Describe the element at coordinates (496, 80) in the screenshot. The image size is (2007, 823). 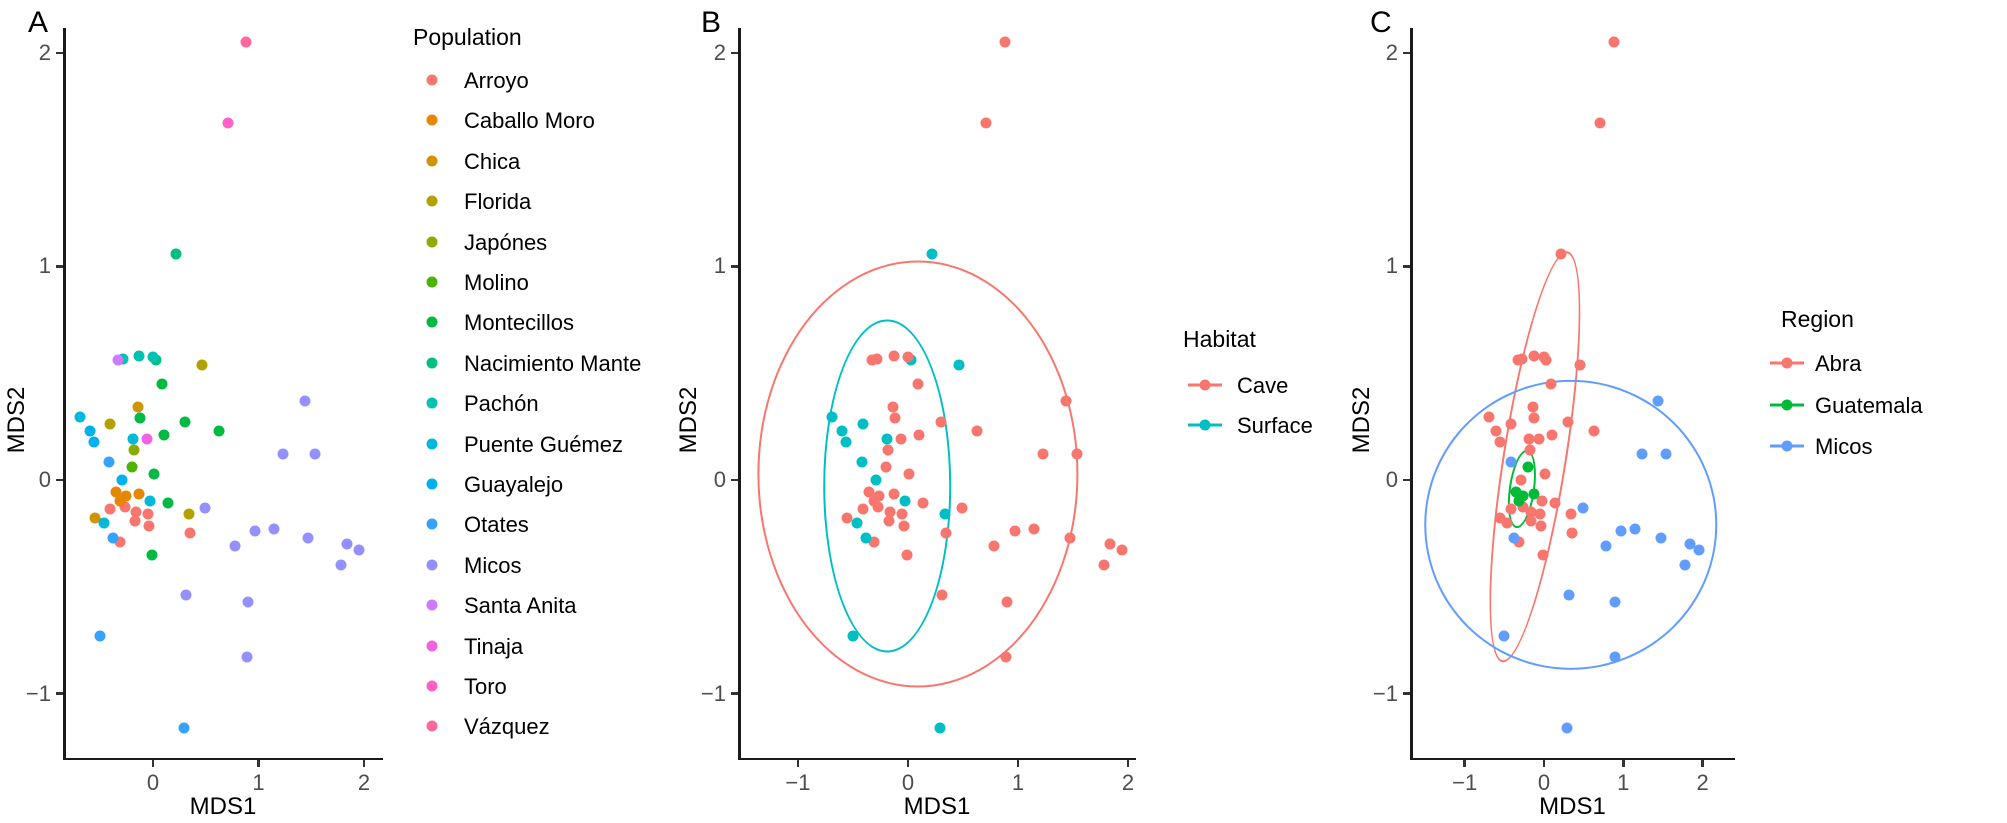
I see `legend-item-label: Arroyo` at that location.